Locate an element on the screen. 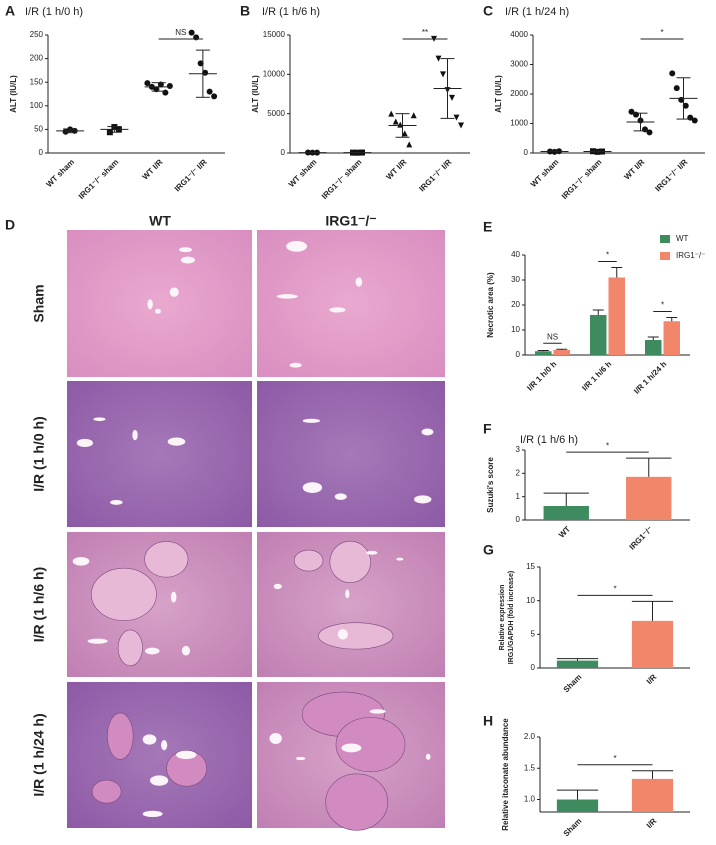 This screenshot has width=716, height=845. row-label: Sham is located at coordinates (39, 303).